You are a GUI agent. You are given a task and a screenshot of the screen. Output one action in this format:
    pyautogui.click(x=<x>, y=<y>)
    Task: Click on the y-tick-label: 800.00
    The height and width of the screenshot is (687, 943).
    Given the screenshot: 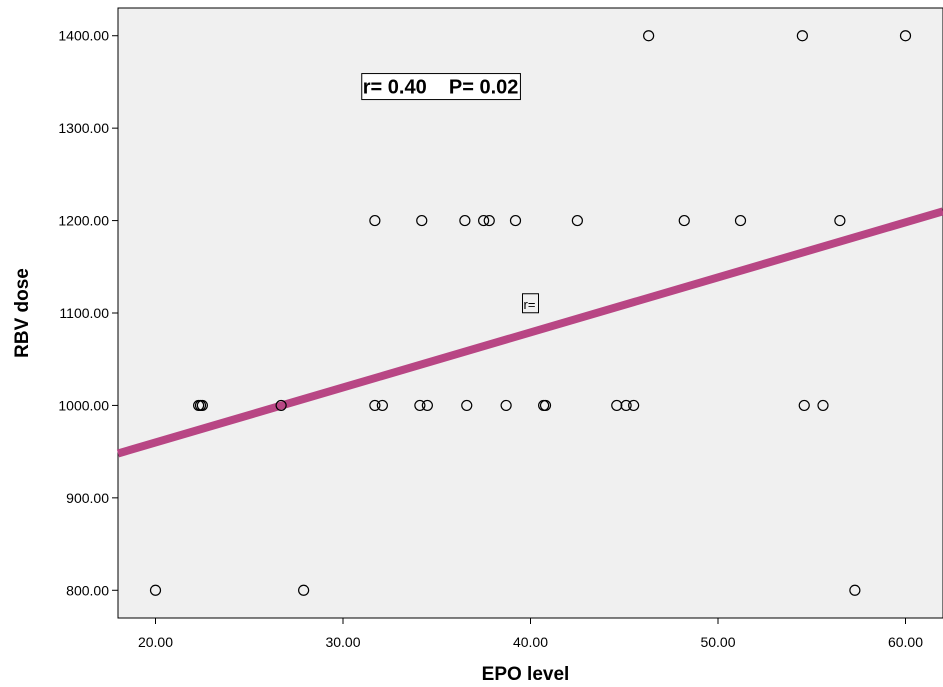 What is the action you would take?
    pyautogui.click(x=87, y=590)
    